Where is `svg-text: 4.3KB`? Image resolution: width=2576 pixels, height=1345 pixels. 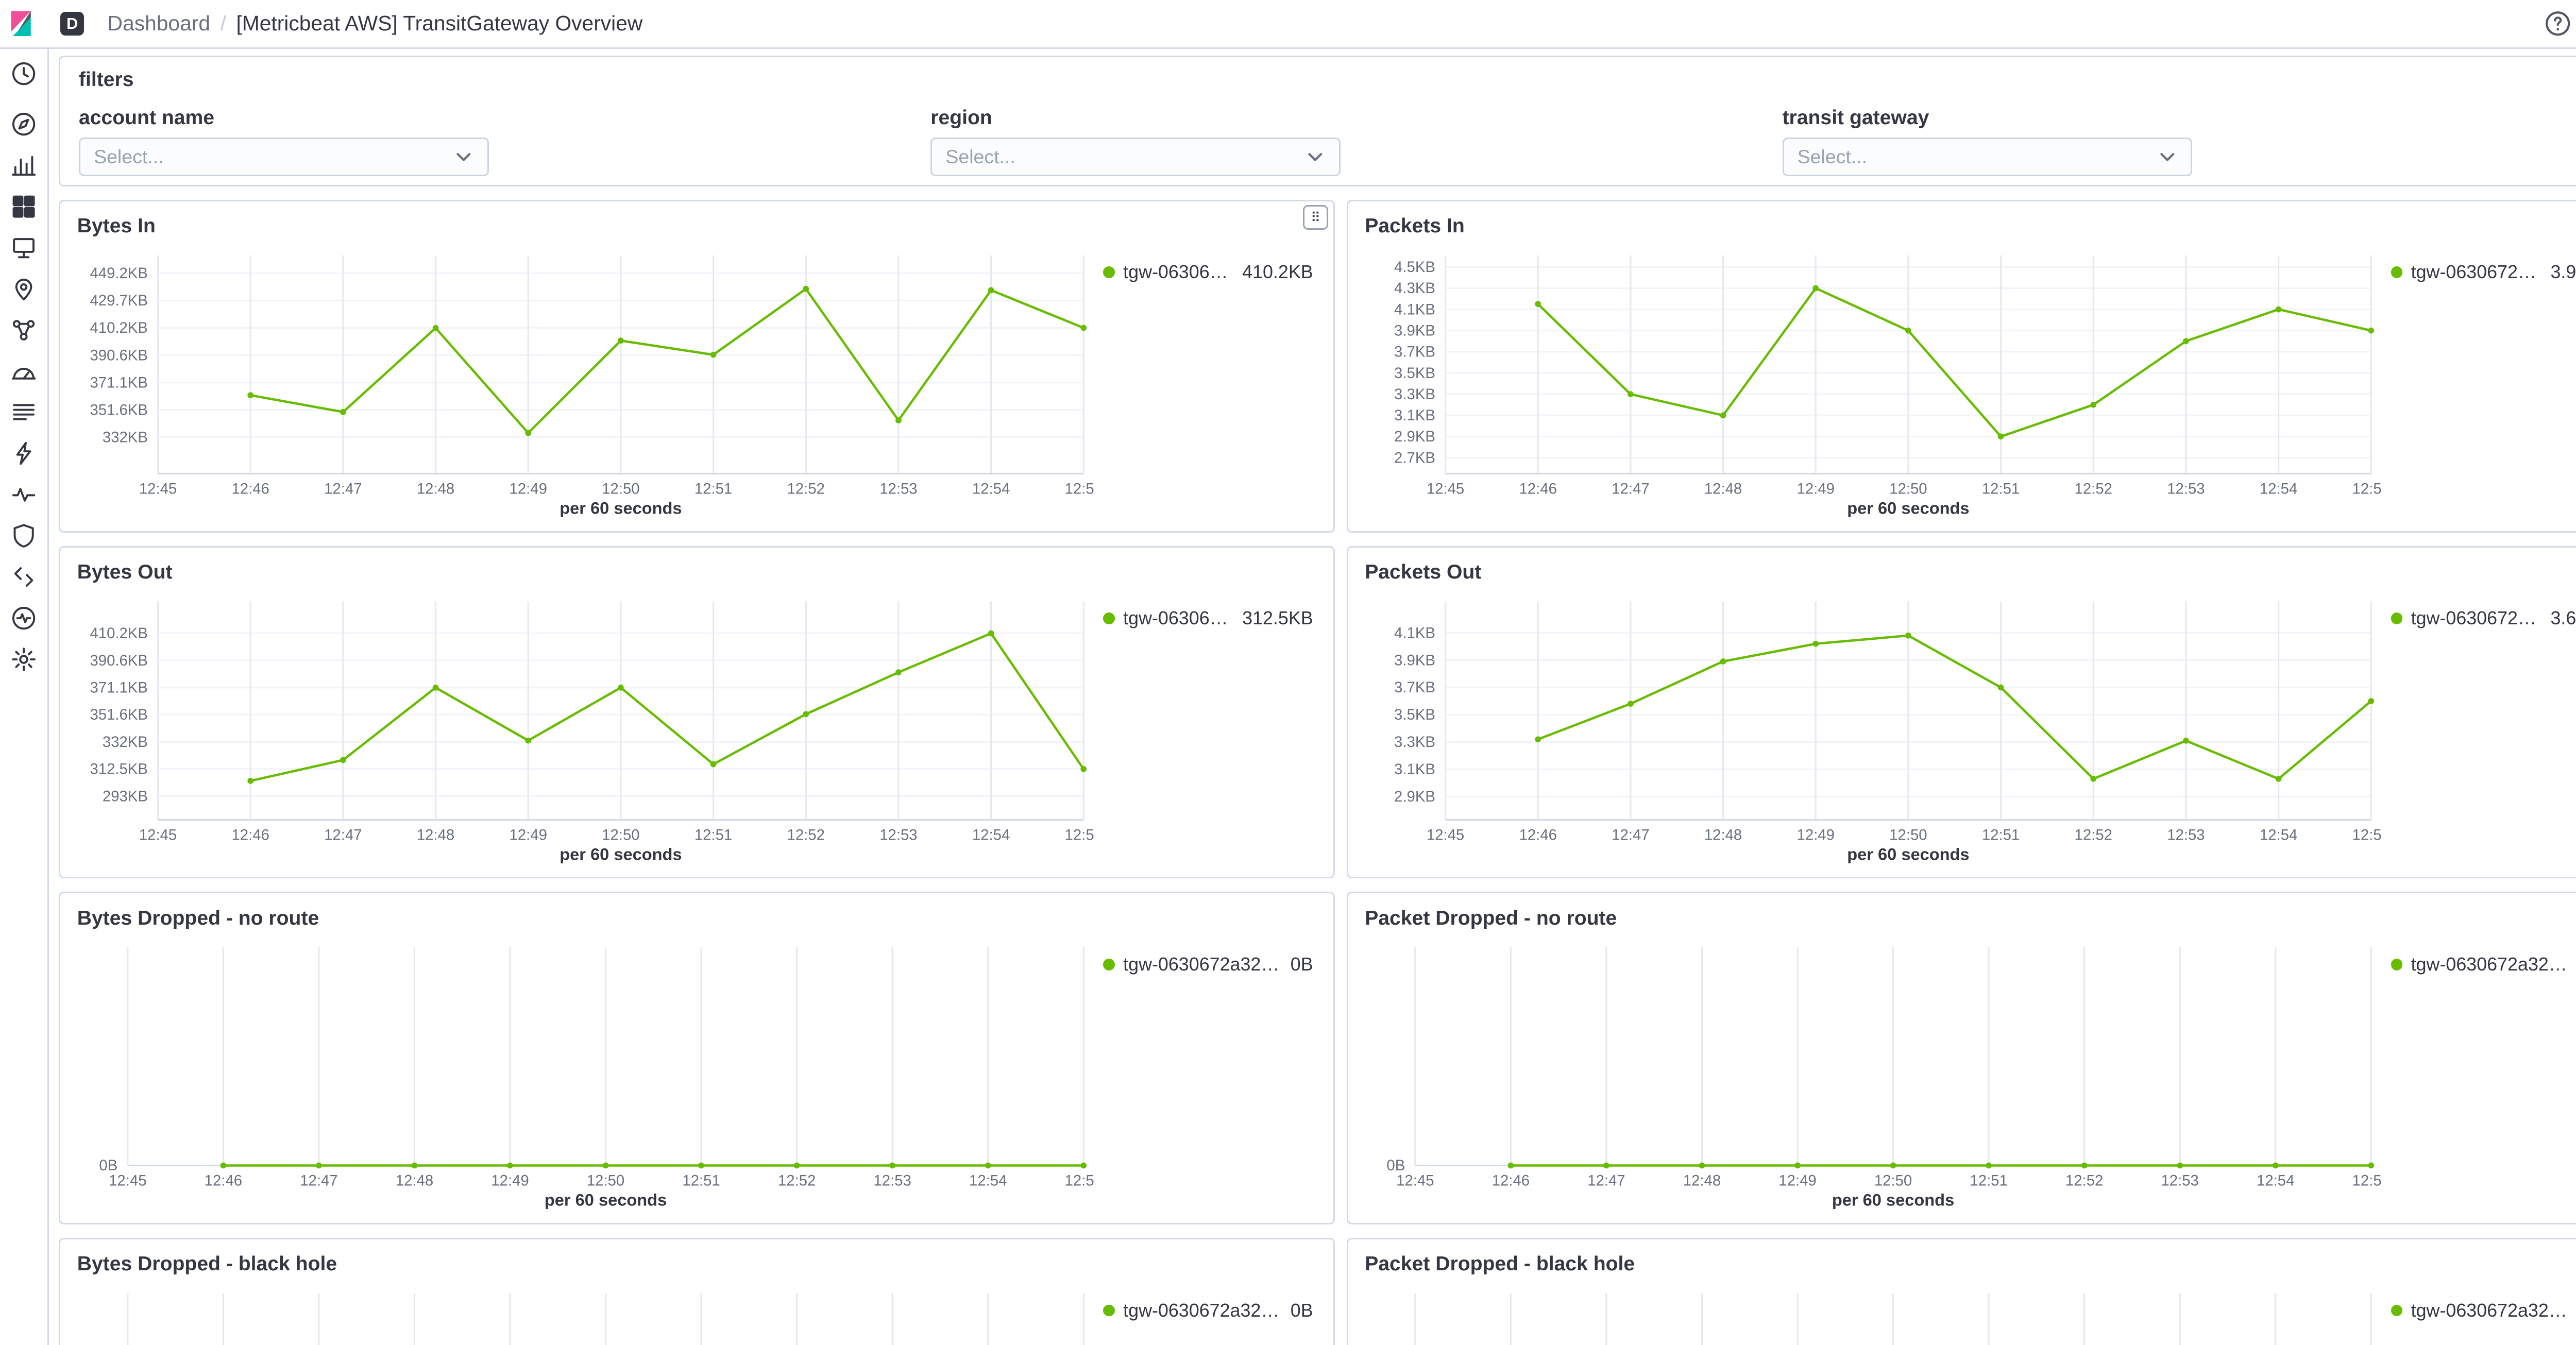
svg-text: 4.3KB is located at coordinates (1414, 289).